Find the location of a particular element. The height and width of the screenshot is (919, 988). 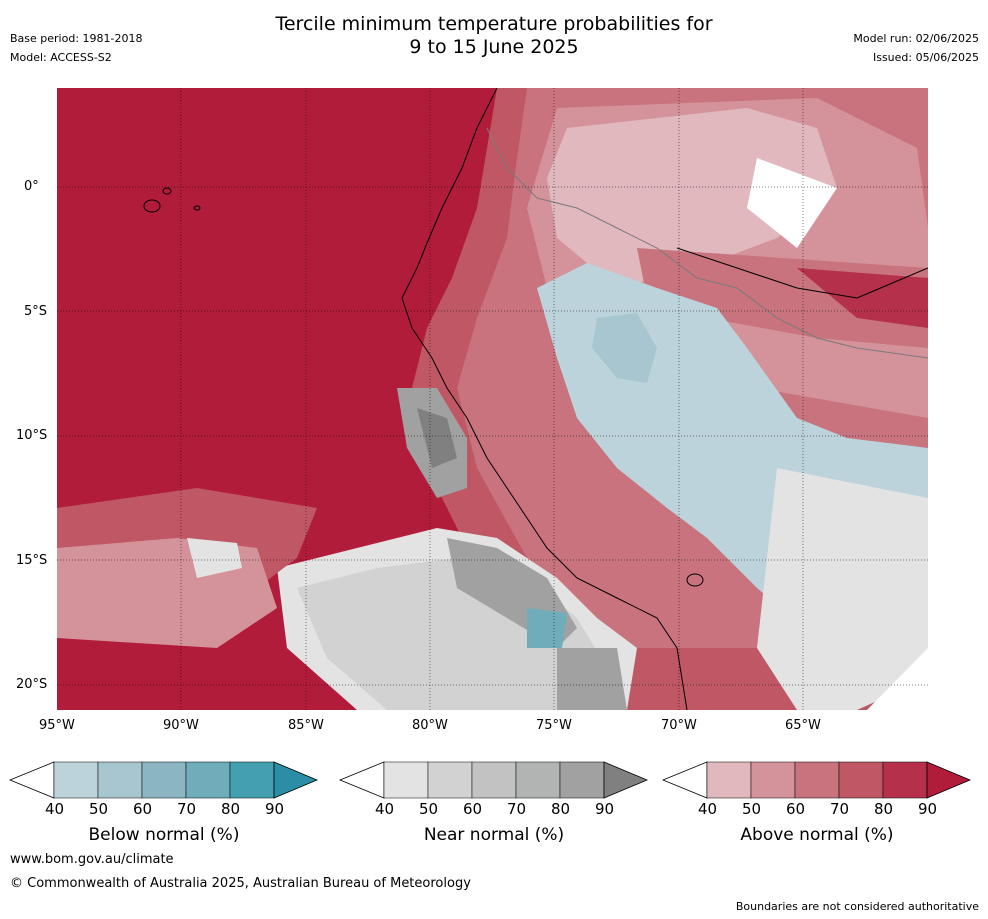

base-period-text: Base period: 1981-2018 is located at coordinates (76, 38).